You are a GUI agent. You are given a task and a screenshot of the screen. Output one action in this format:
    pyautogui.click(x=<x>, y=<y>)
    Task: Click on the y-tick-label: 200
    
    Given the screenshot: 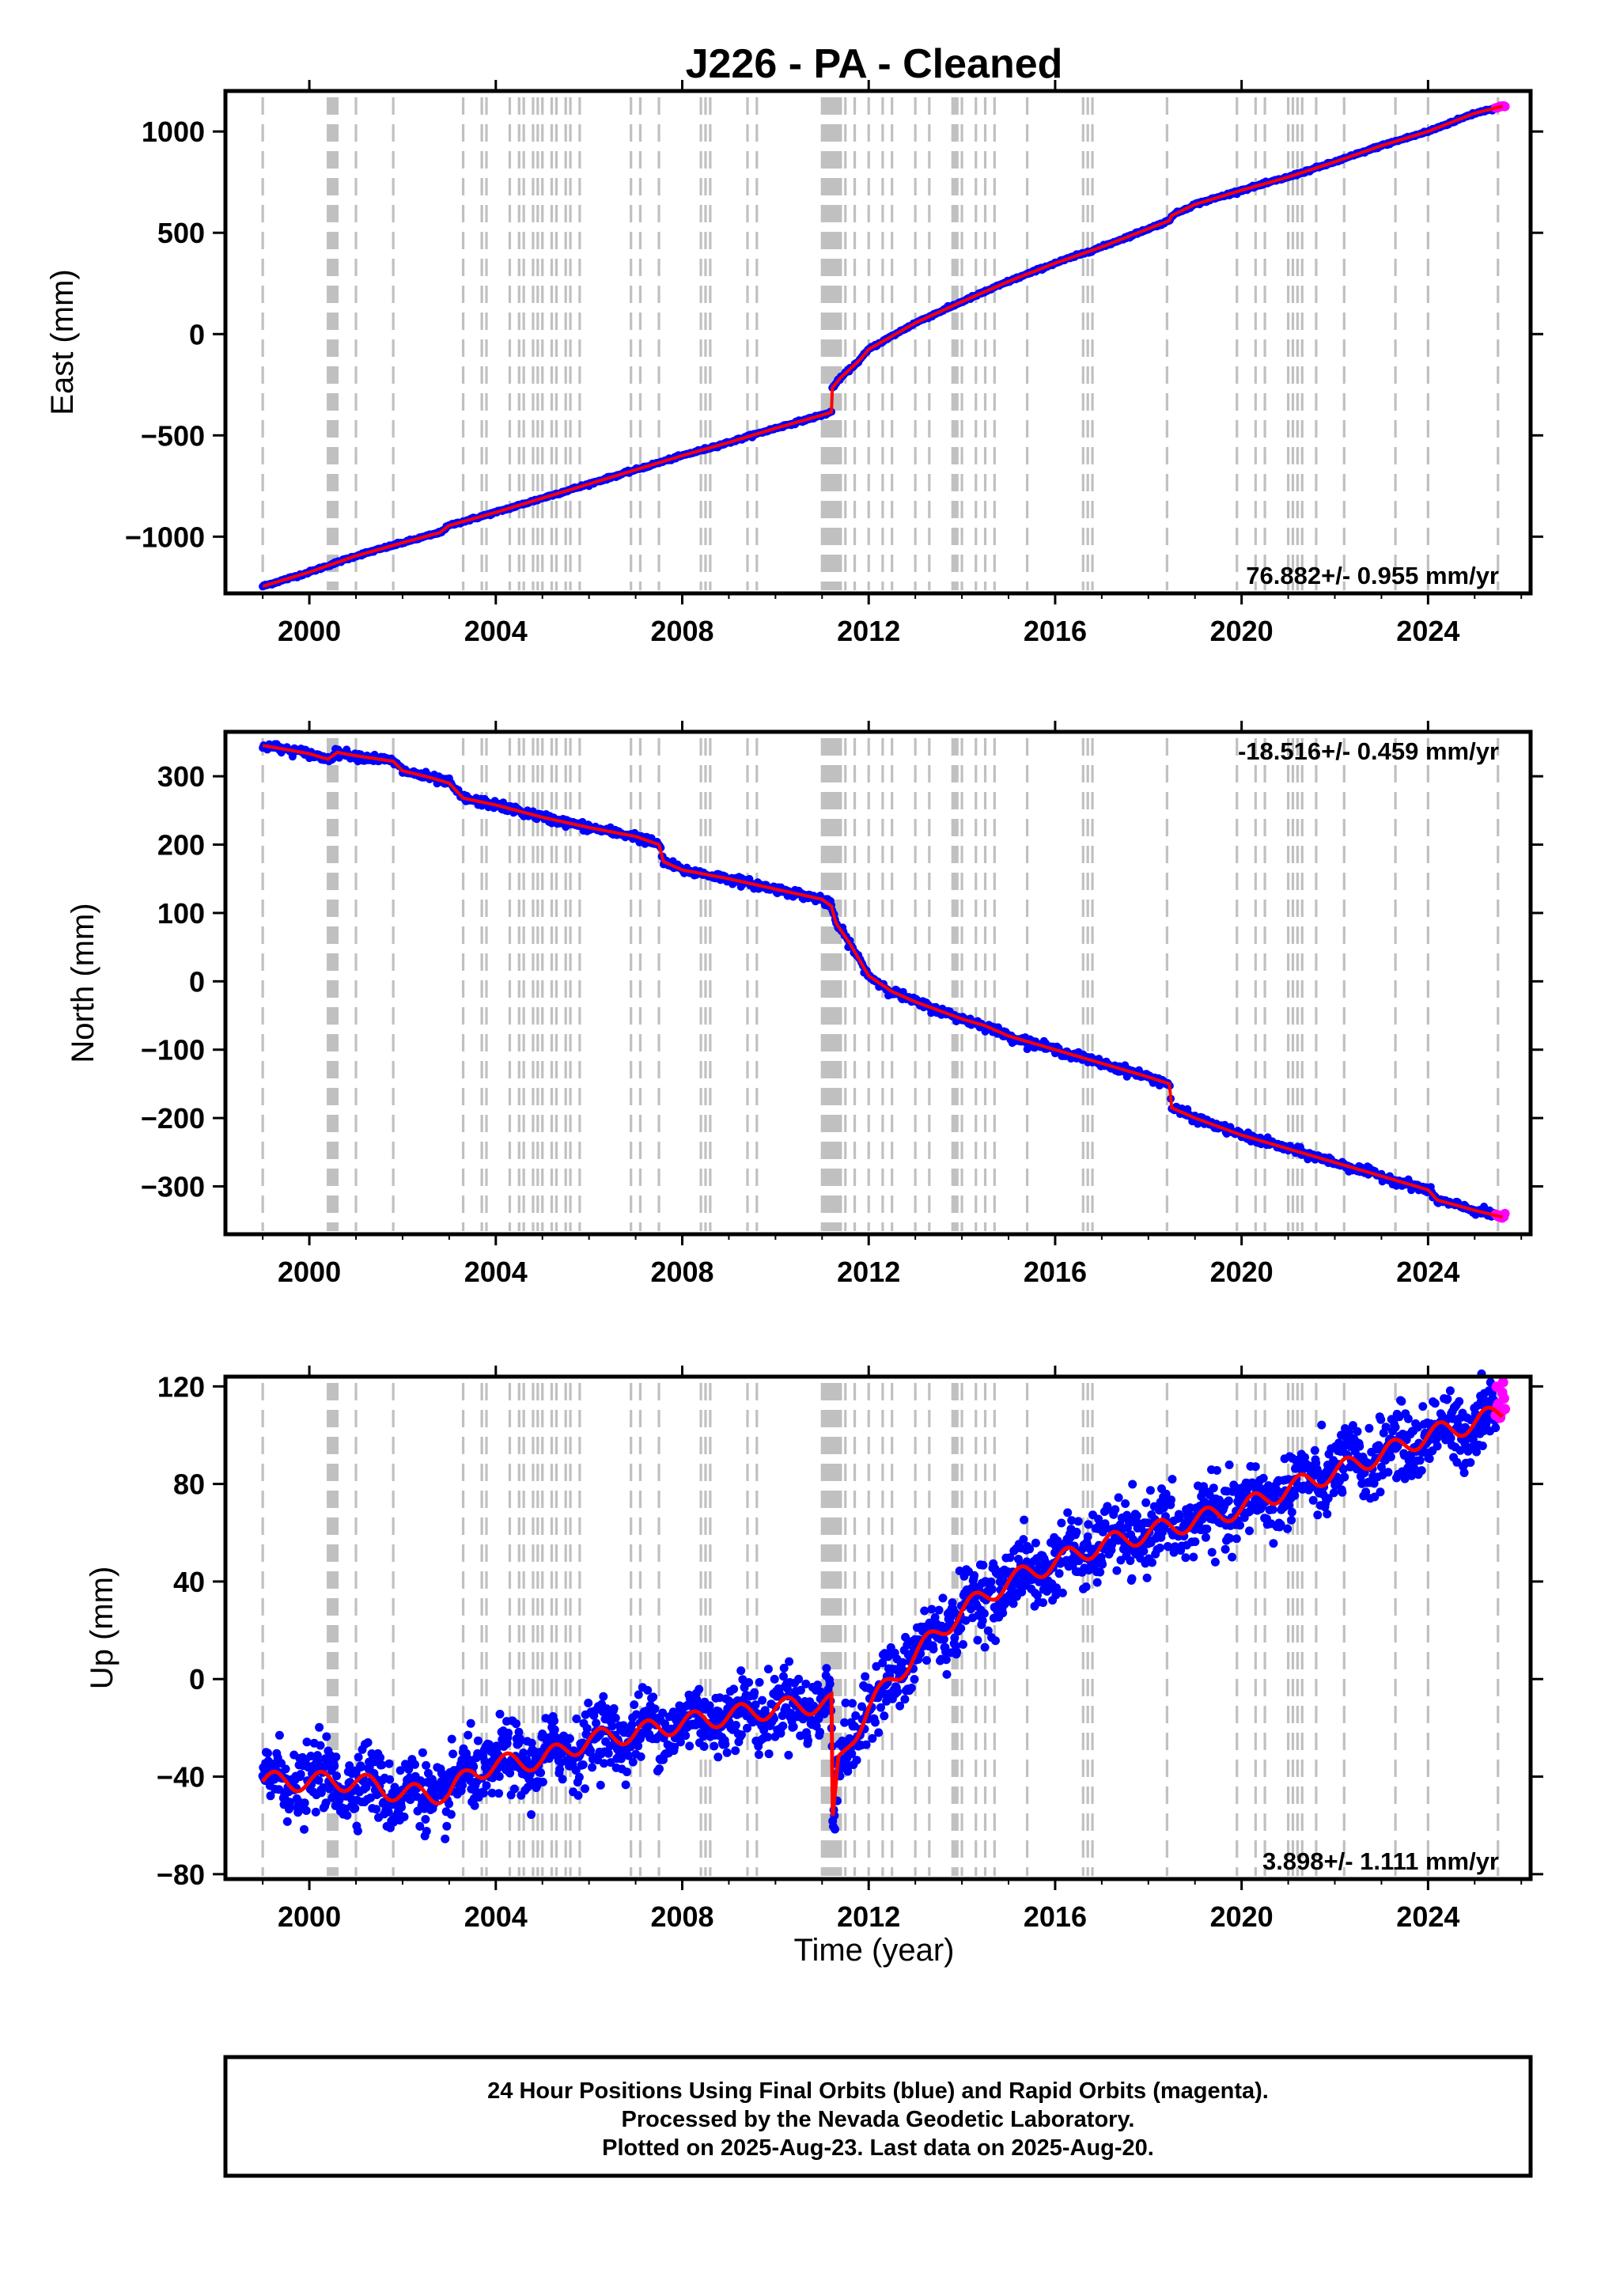 What is the action you would take?
    pyautogui.click(x=181, y=845)
    